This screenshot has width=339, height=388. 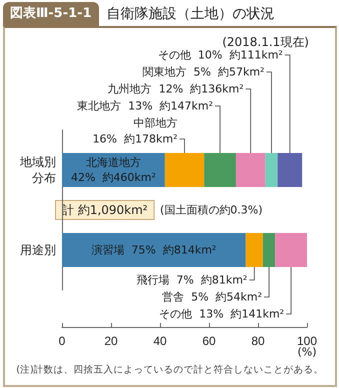 I want to click on y-tick-label: 地域別分布, so click(x=37, y=170).